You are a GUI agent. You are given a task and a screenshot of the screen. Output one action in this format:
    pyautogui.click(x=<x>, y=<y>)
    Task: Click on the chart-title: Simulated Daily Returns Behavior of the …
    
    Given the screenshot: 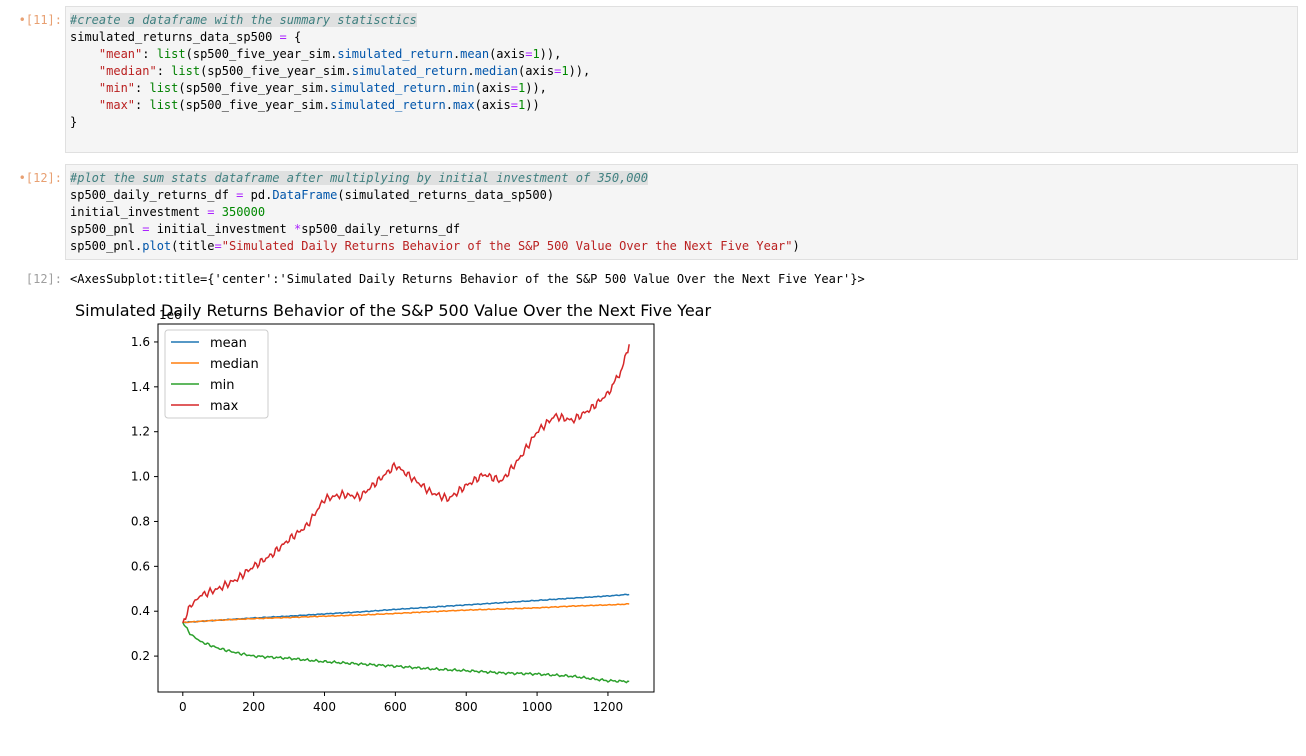 What is the action you would take?
    pyautogui.click(x=393, y=310)
    